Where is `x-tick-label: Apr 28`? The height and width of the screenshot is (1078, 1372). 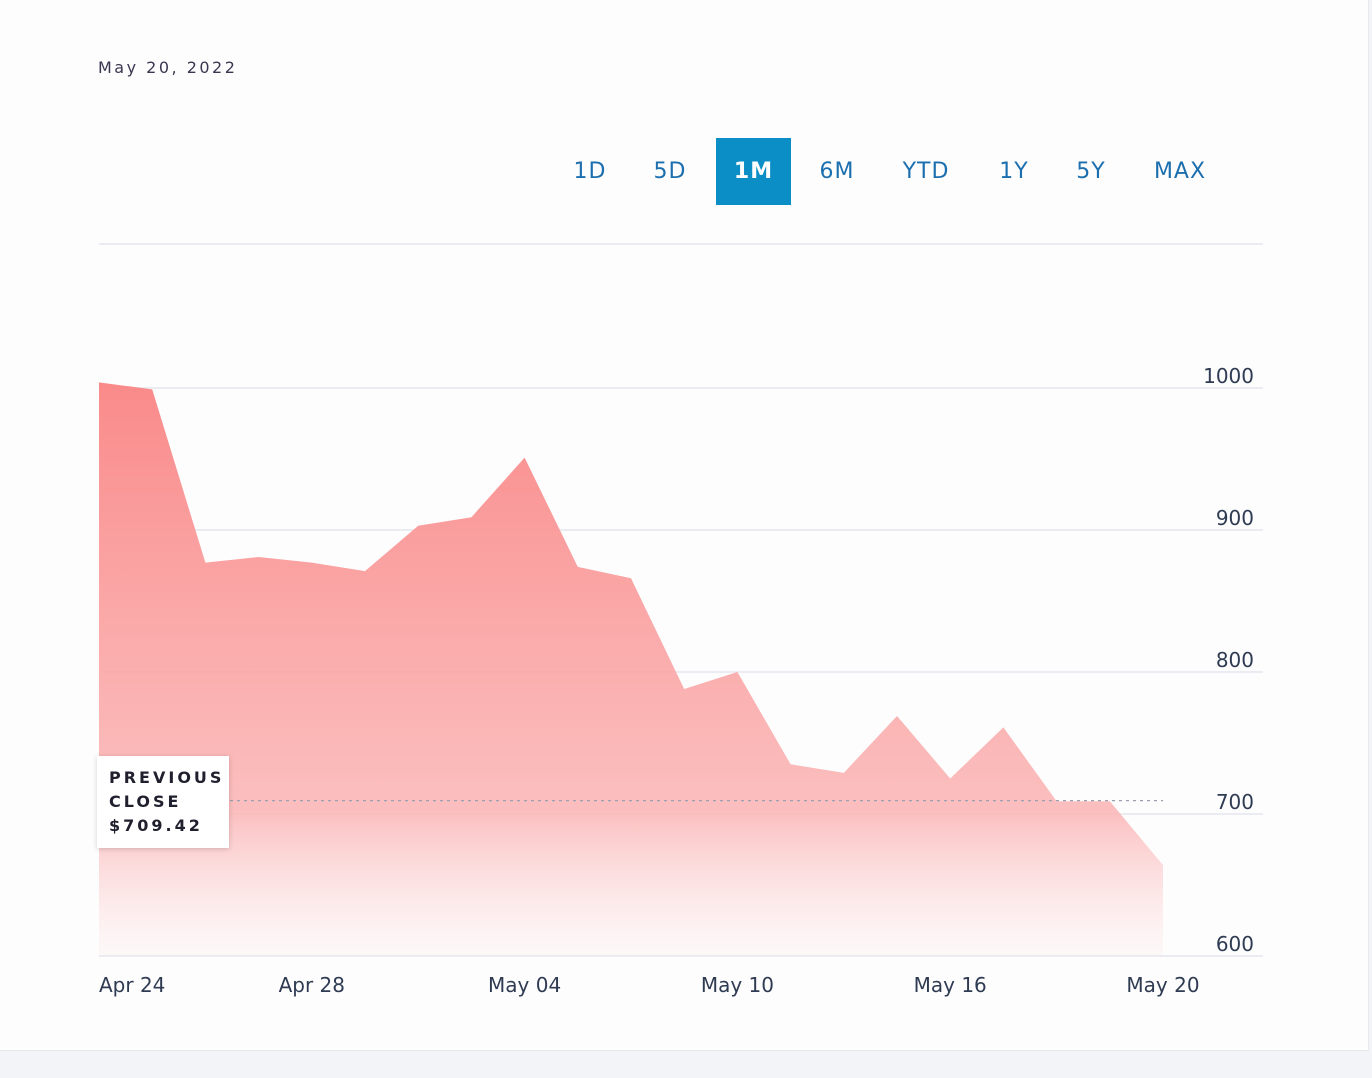 x-tick-label: Apr 28 is located at coordinates (312, 985).